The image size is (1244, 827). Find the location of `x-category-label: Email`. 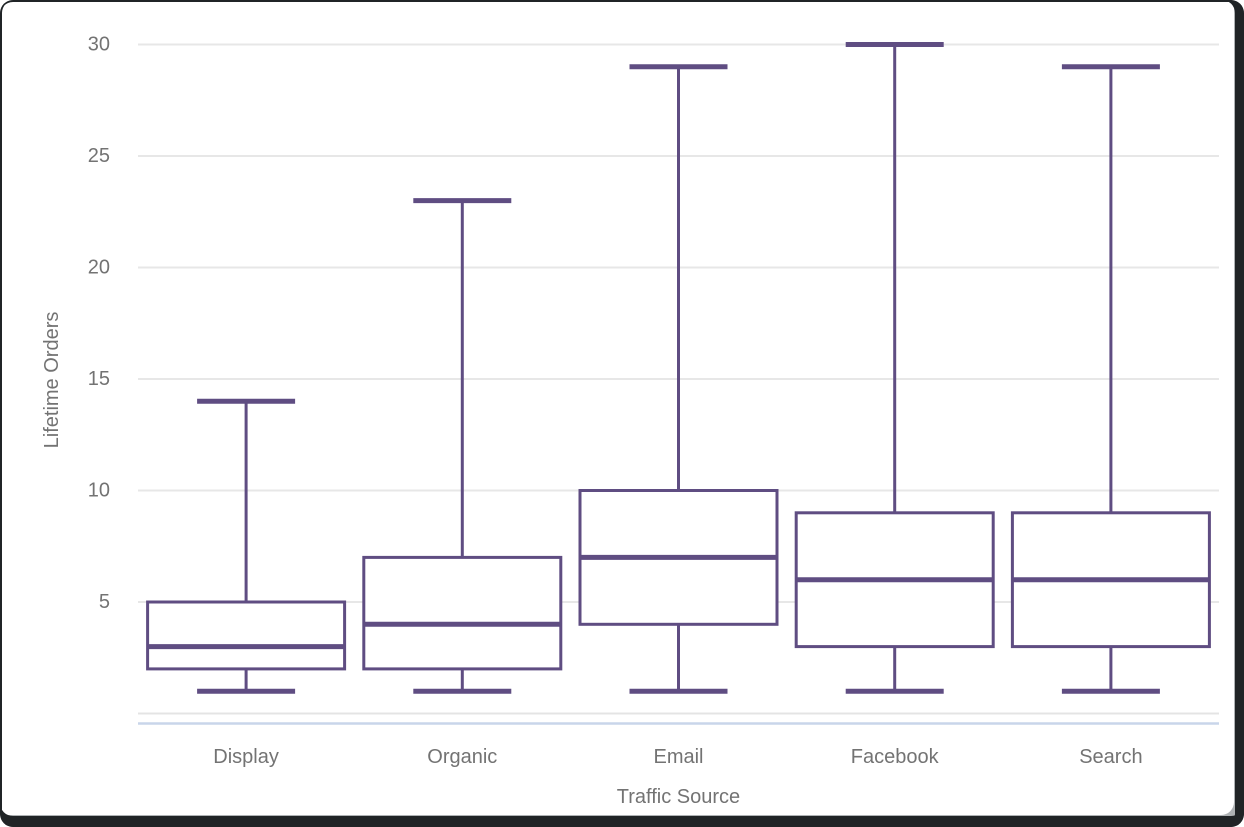

x-category-label: Email is located at coordinates (678, 757).